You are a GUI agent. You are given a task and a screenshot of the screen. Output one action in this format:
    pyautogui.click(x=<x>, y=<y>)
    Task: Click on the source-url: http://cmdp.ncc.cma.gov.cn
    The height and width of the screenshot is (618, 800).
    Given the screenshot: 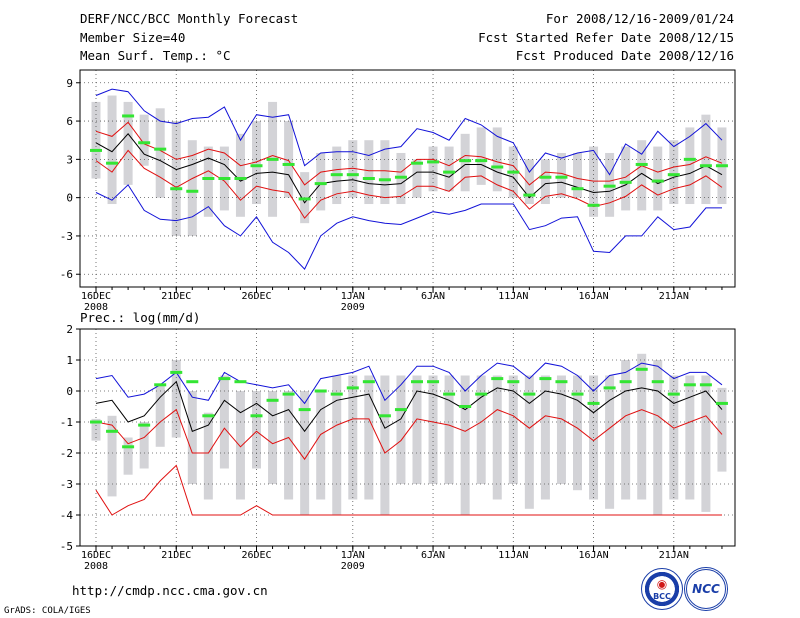 What is the action you would take?
    pyautogui.click(x=170, y=590)
    